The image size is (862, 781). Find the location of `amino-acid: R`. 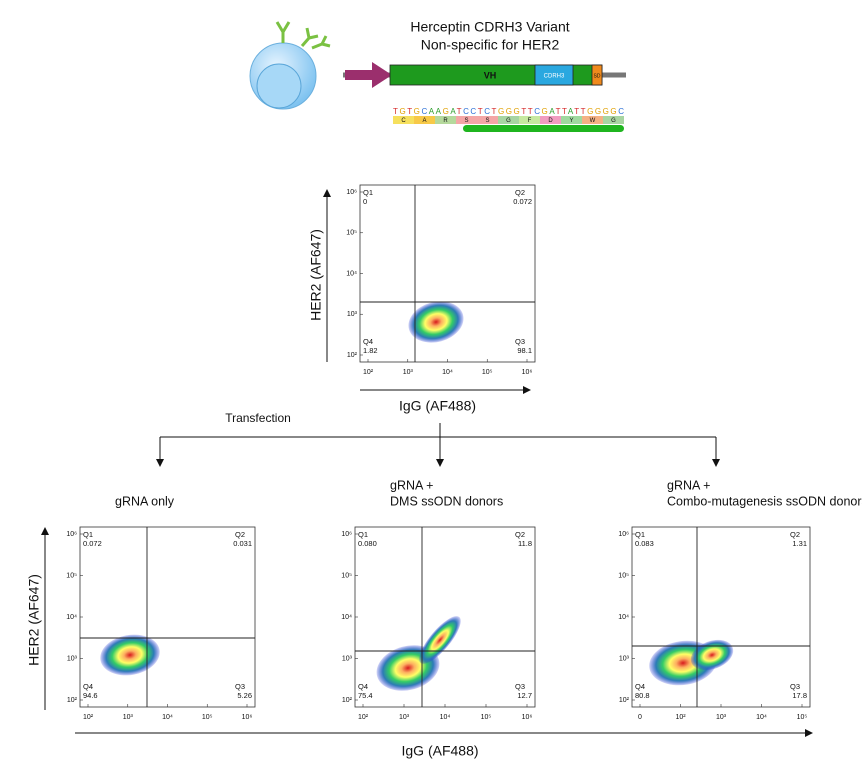

amino-acid: R is located at coordinates (445, 121).